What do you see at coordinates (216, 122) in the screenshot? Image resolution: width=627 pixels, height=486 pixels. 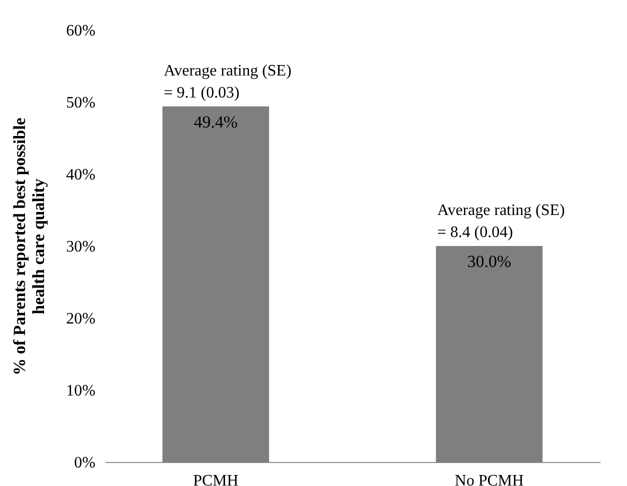 I see `data-label: 49.4%` at bounding box center [216, 122].